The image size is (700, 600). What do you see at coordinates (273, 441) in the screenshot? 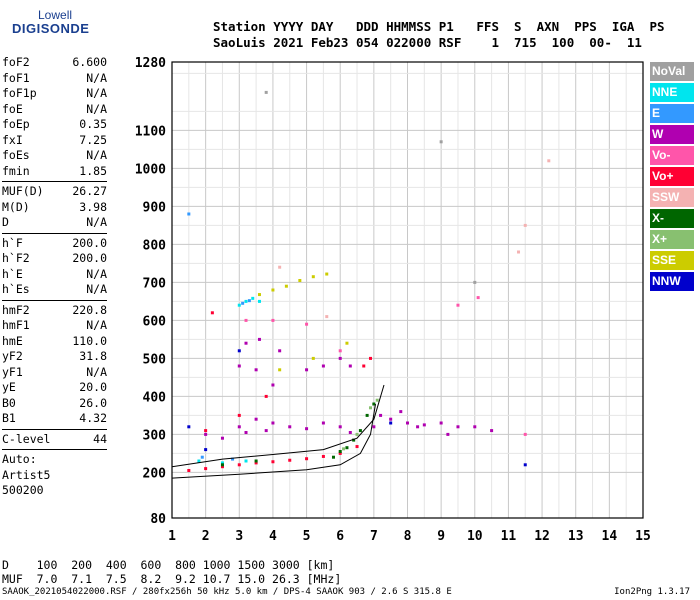
I see `trace-profile` at bounding box center [273, 441].